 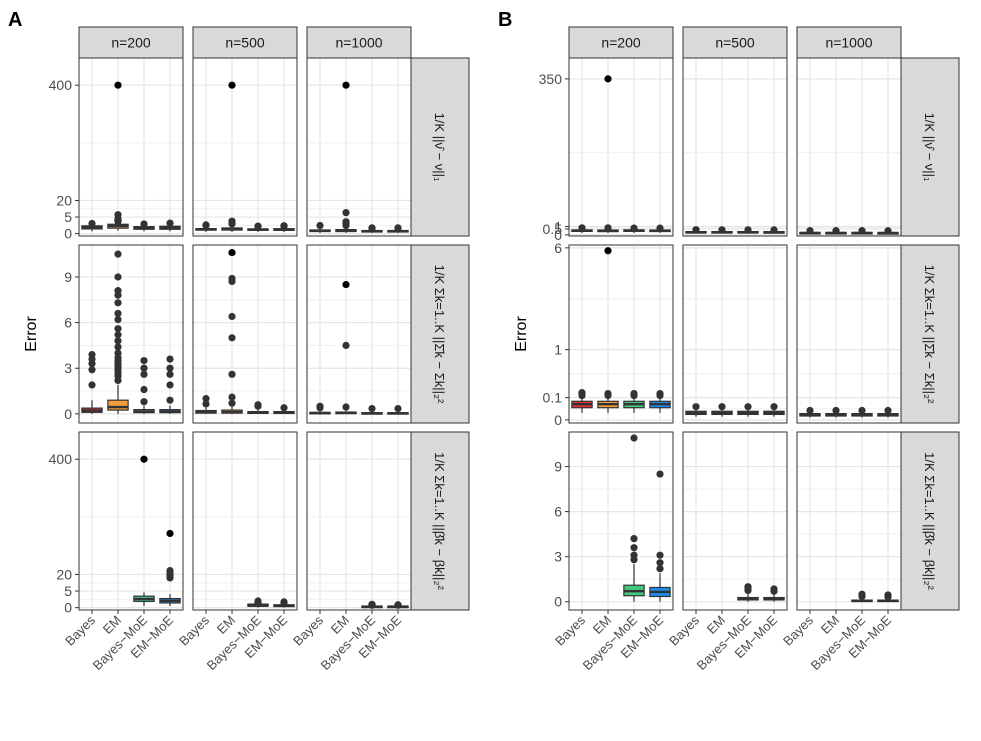 What do you see at coordinates (505, 20) in the screenshot?
I see `panel-letter-B: B` at bounding box center [505, 20].